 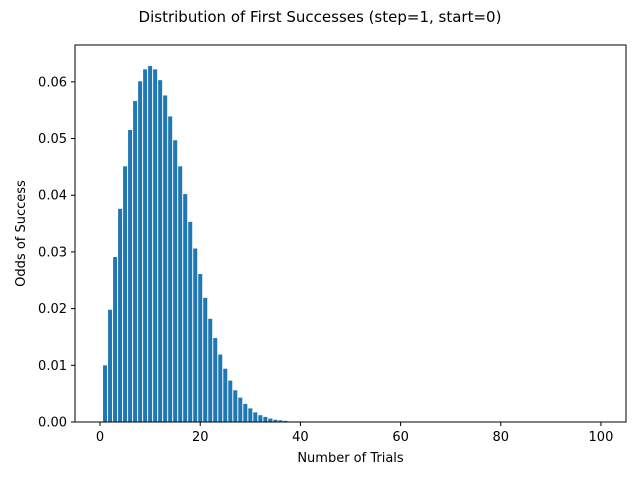 What do you see at coordinates (400, 437) in the screenshot?
I see `x-tick-label: 60` at bounding box center [400, 437].